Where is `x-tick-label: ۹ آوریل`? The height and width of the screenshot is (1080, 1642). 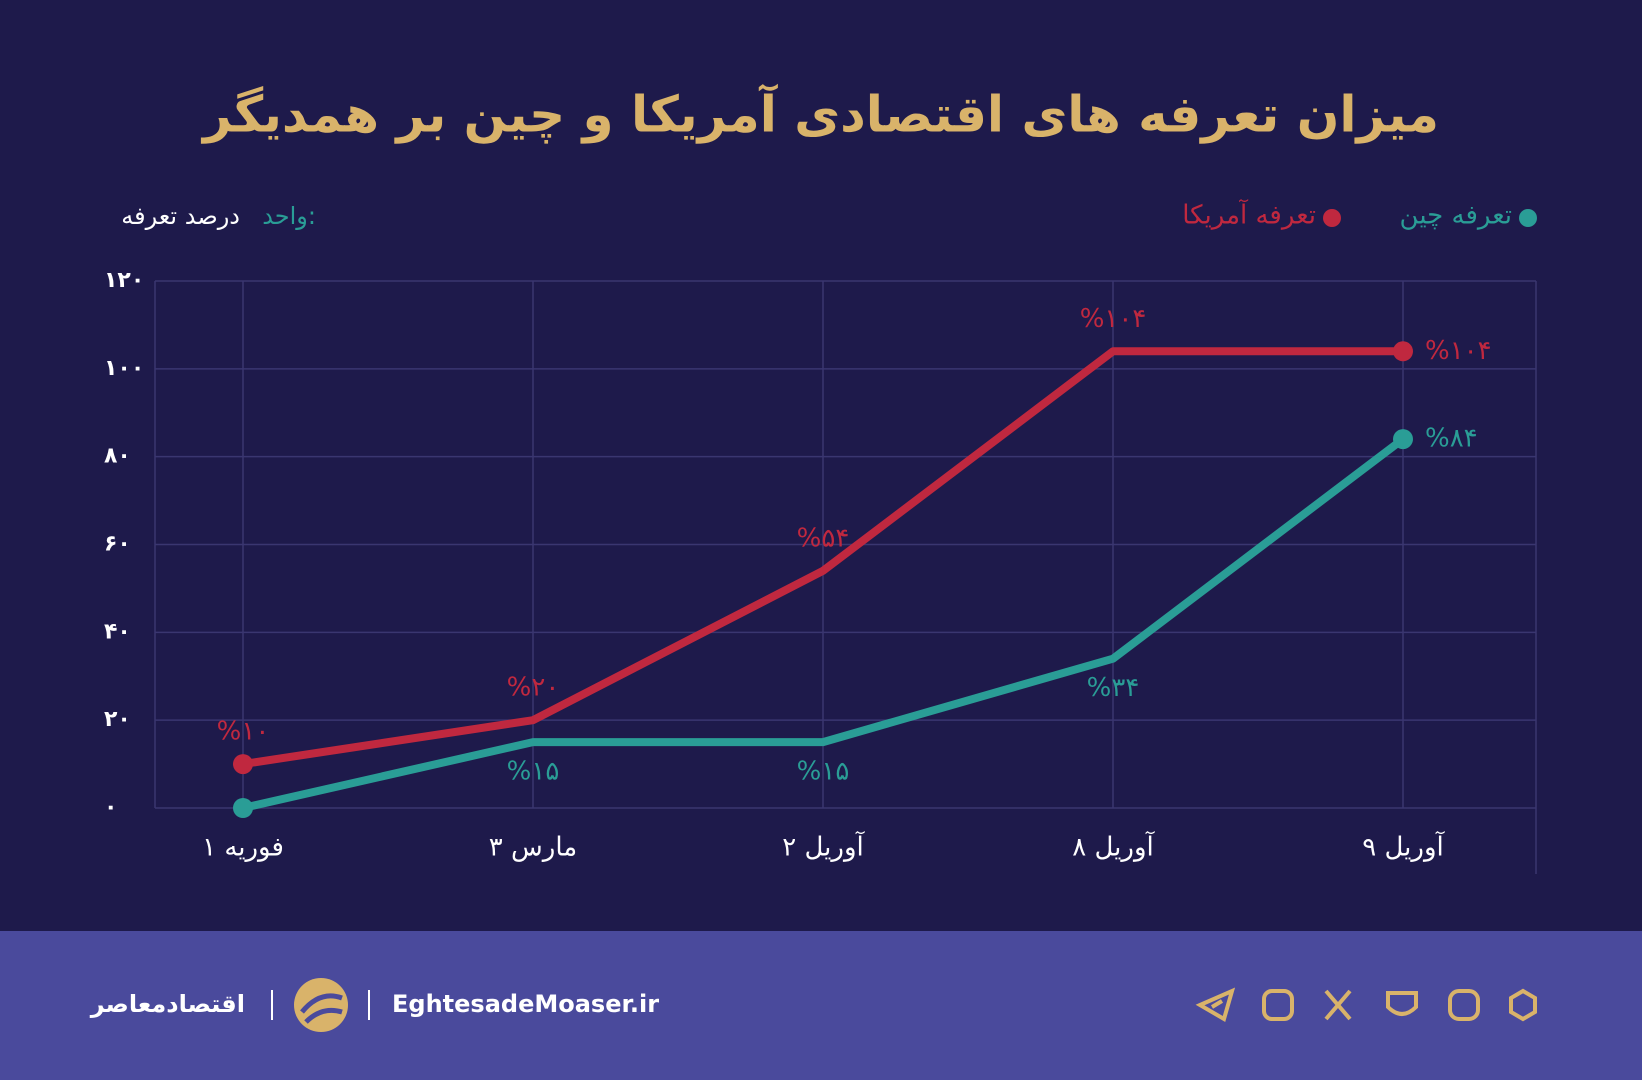
x-tick-label: ۹ آوریل is located at coordinates (1403, 847).